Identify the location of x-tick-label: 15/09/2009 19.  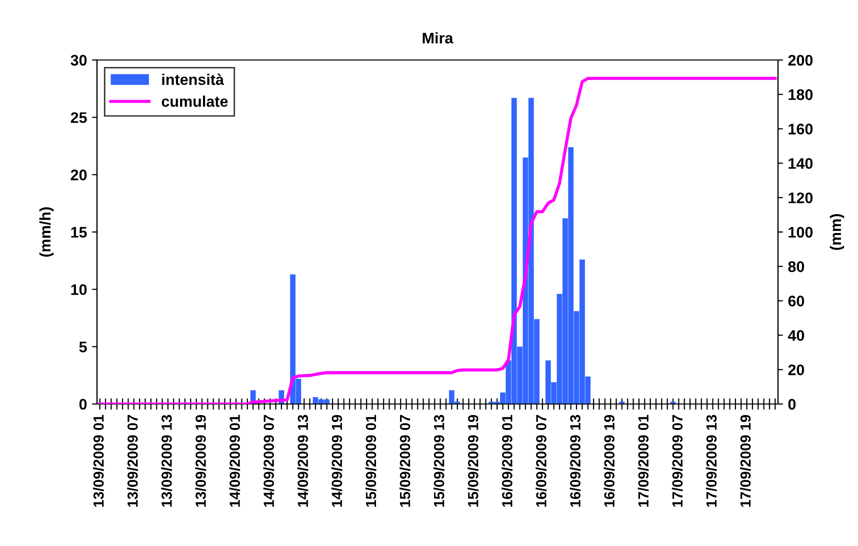
(473, 460).